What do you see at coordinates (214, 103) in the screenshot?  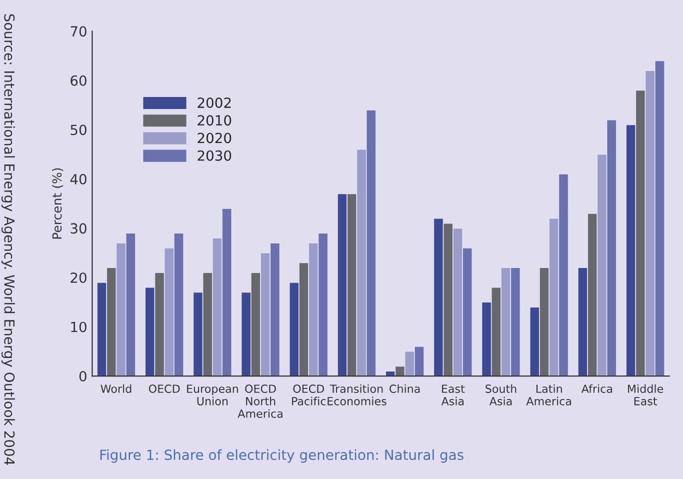 I see `legend-label: 2002` at bounding box center [214, 103].